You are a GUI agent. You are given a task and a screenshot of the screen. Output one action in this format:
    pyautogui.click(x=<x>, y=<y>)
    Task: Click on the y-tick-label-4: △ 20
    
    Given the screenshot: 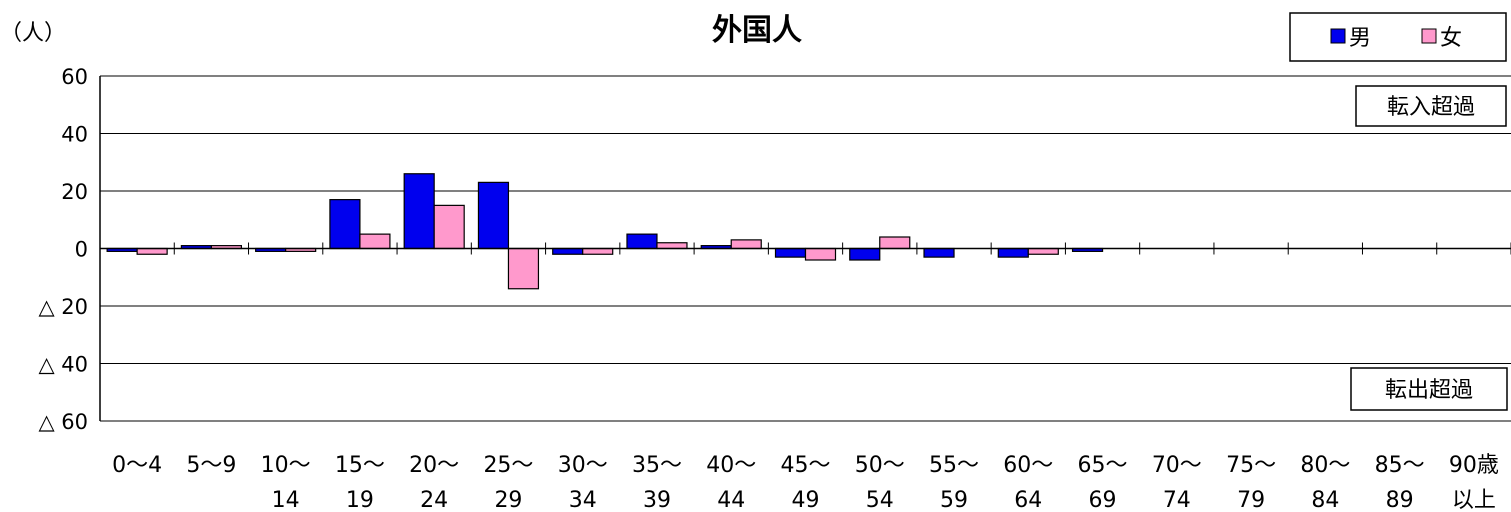 What is the action you would take?
    pyautogui.click(x=63, y=307)
    